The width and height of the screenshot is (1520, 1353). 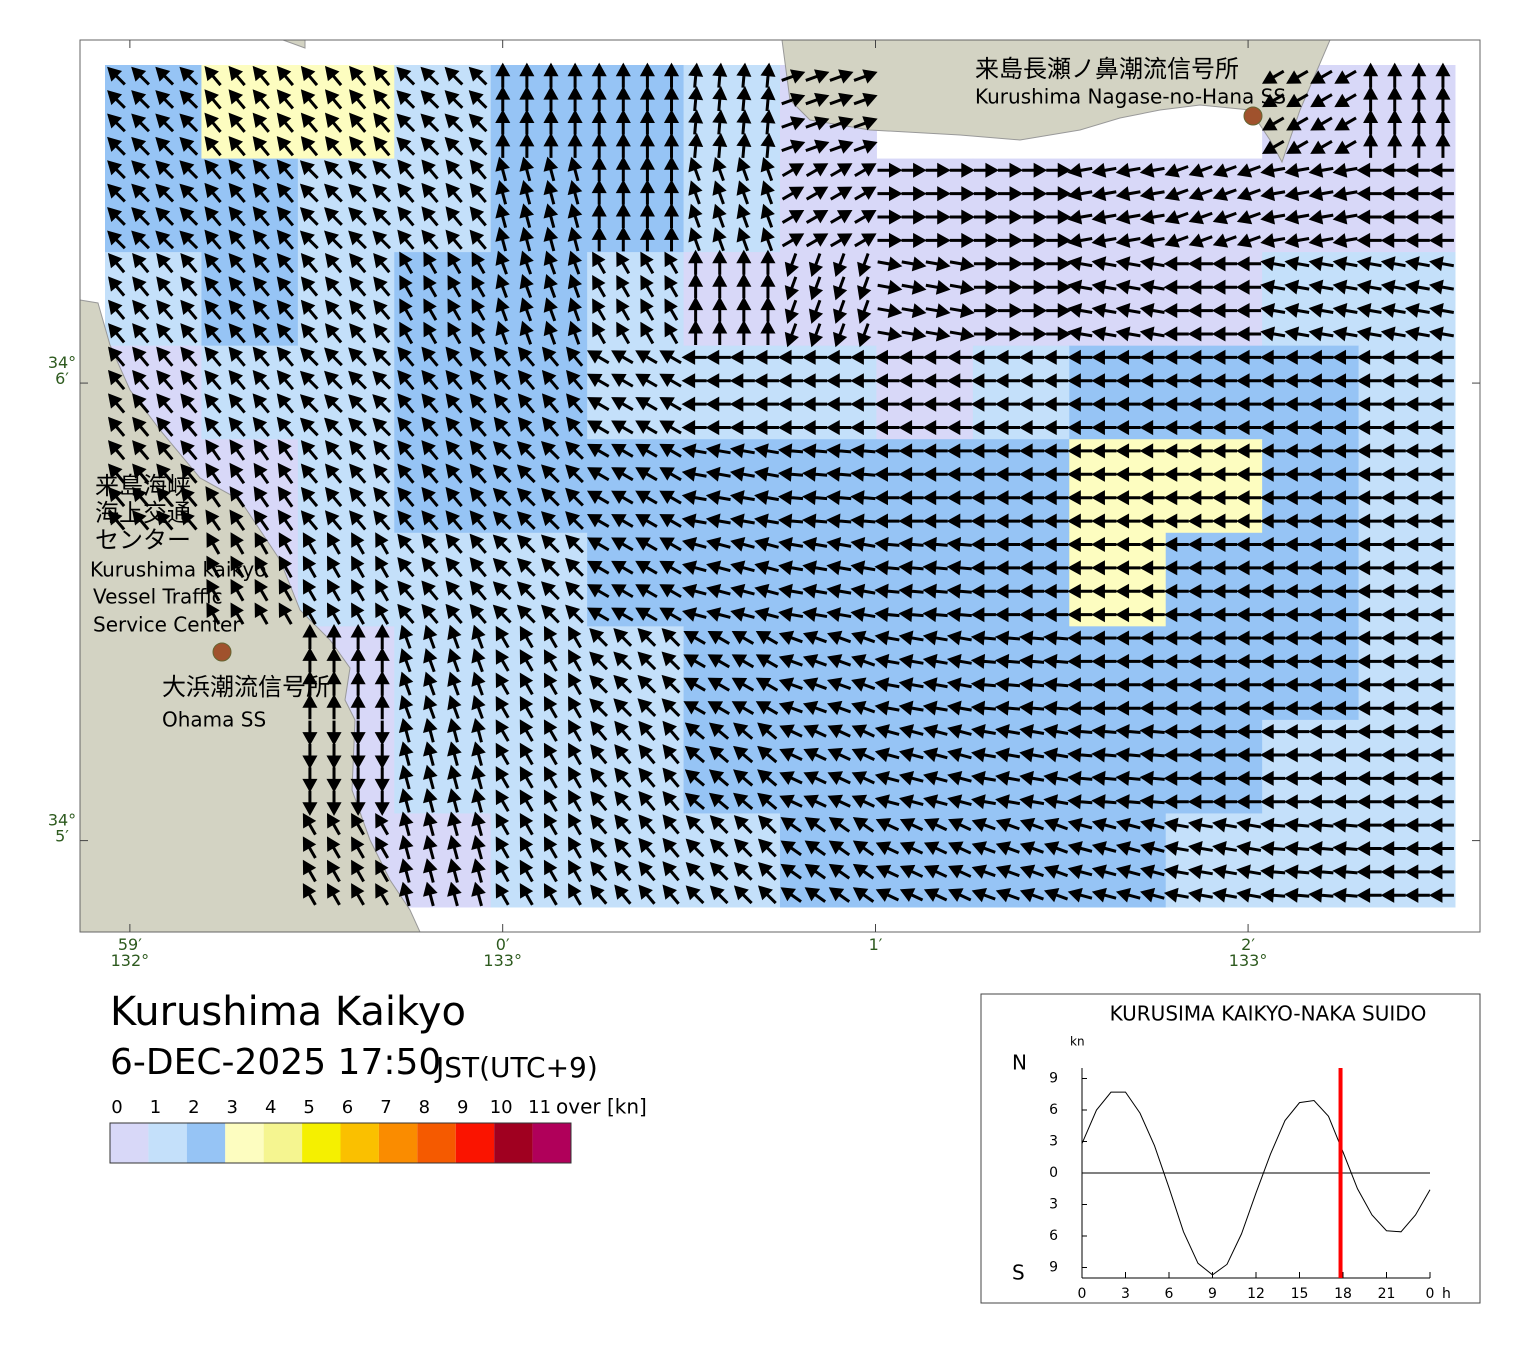 What do you see at coordinates (167, 1143) in the screenshot?
I see `colorbar-swatch` at bounding box center [167, 1143].